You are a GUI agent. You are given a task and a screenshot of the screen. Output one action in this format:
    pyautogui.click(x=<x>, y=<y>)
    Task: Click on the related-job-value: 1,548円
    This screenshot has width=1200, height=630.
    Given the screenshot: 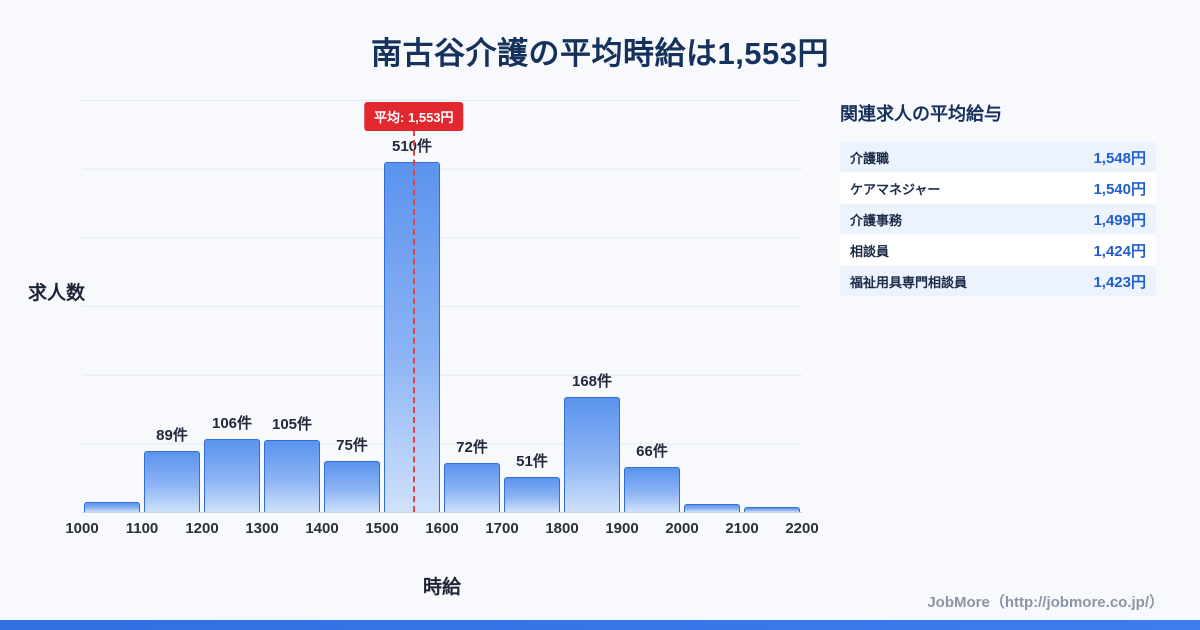 What is the action you would take?
    pyautogui.click(x=1119, y=158)
    